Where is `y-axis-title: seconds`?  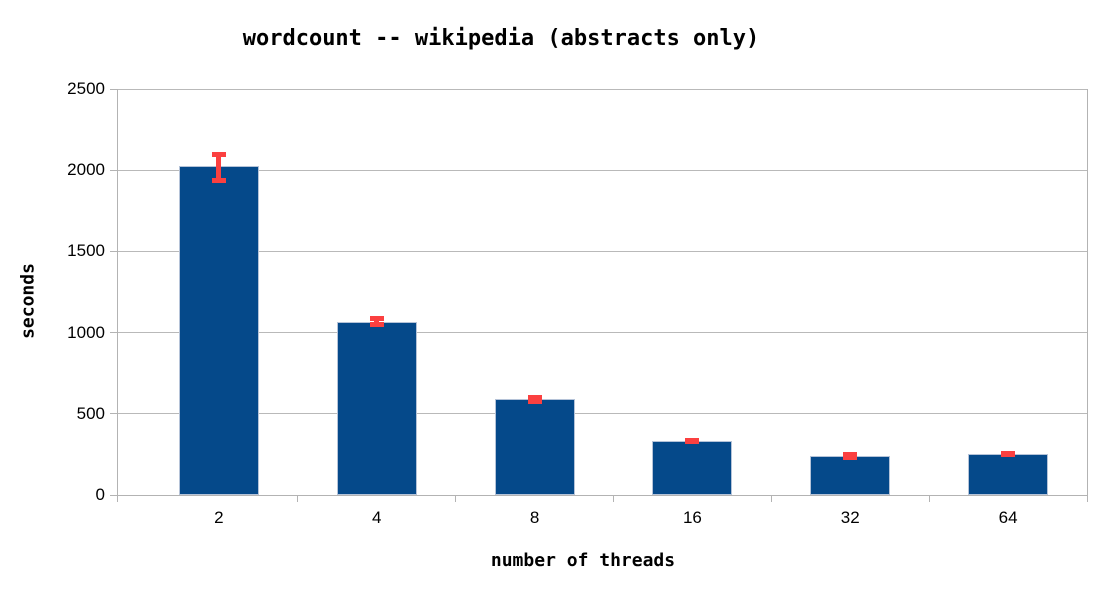 y-axis-title: seconds is located at coordinates (28, 301).